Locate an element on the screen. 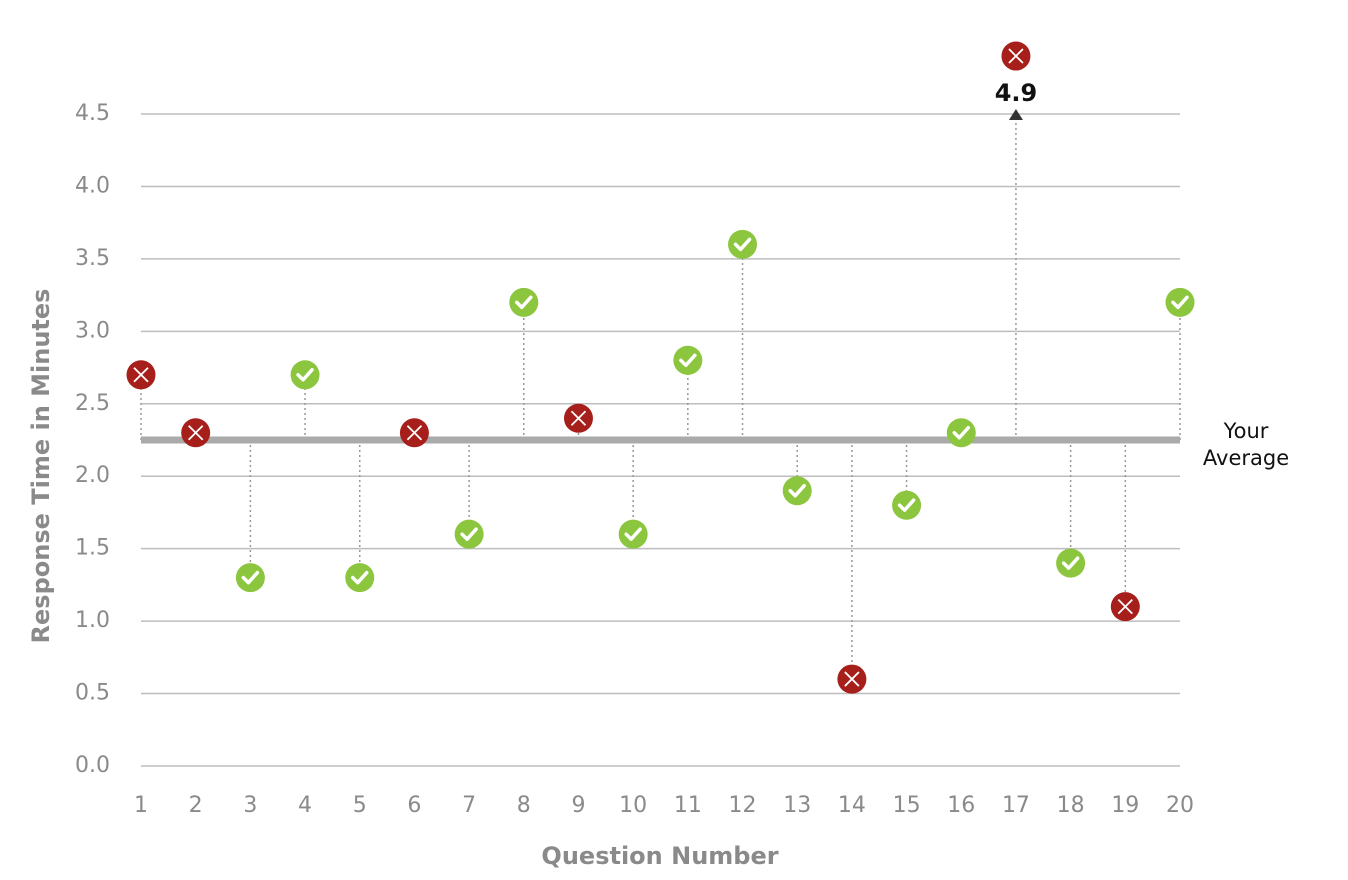 The image size is (1348, 880). x-tick-label: 18 is located at coordinates (1071, 805).